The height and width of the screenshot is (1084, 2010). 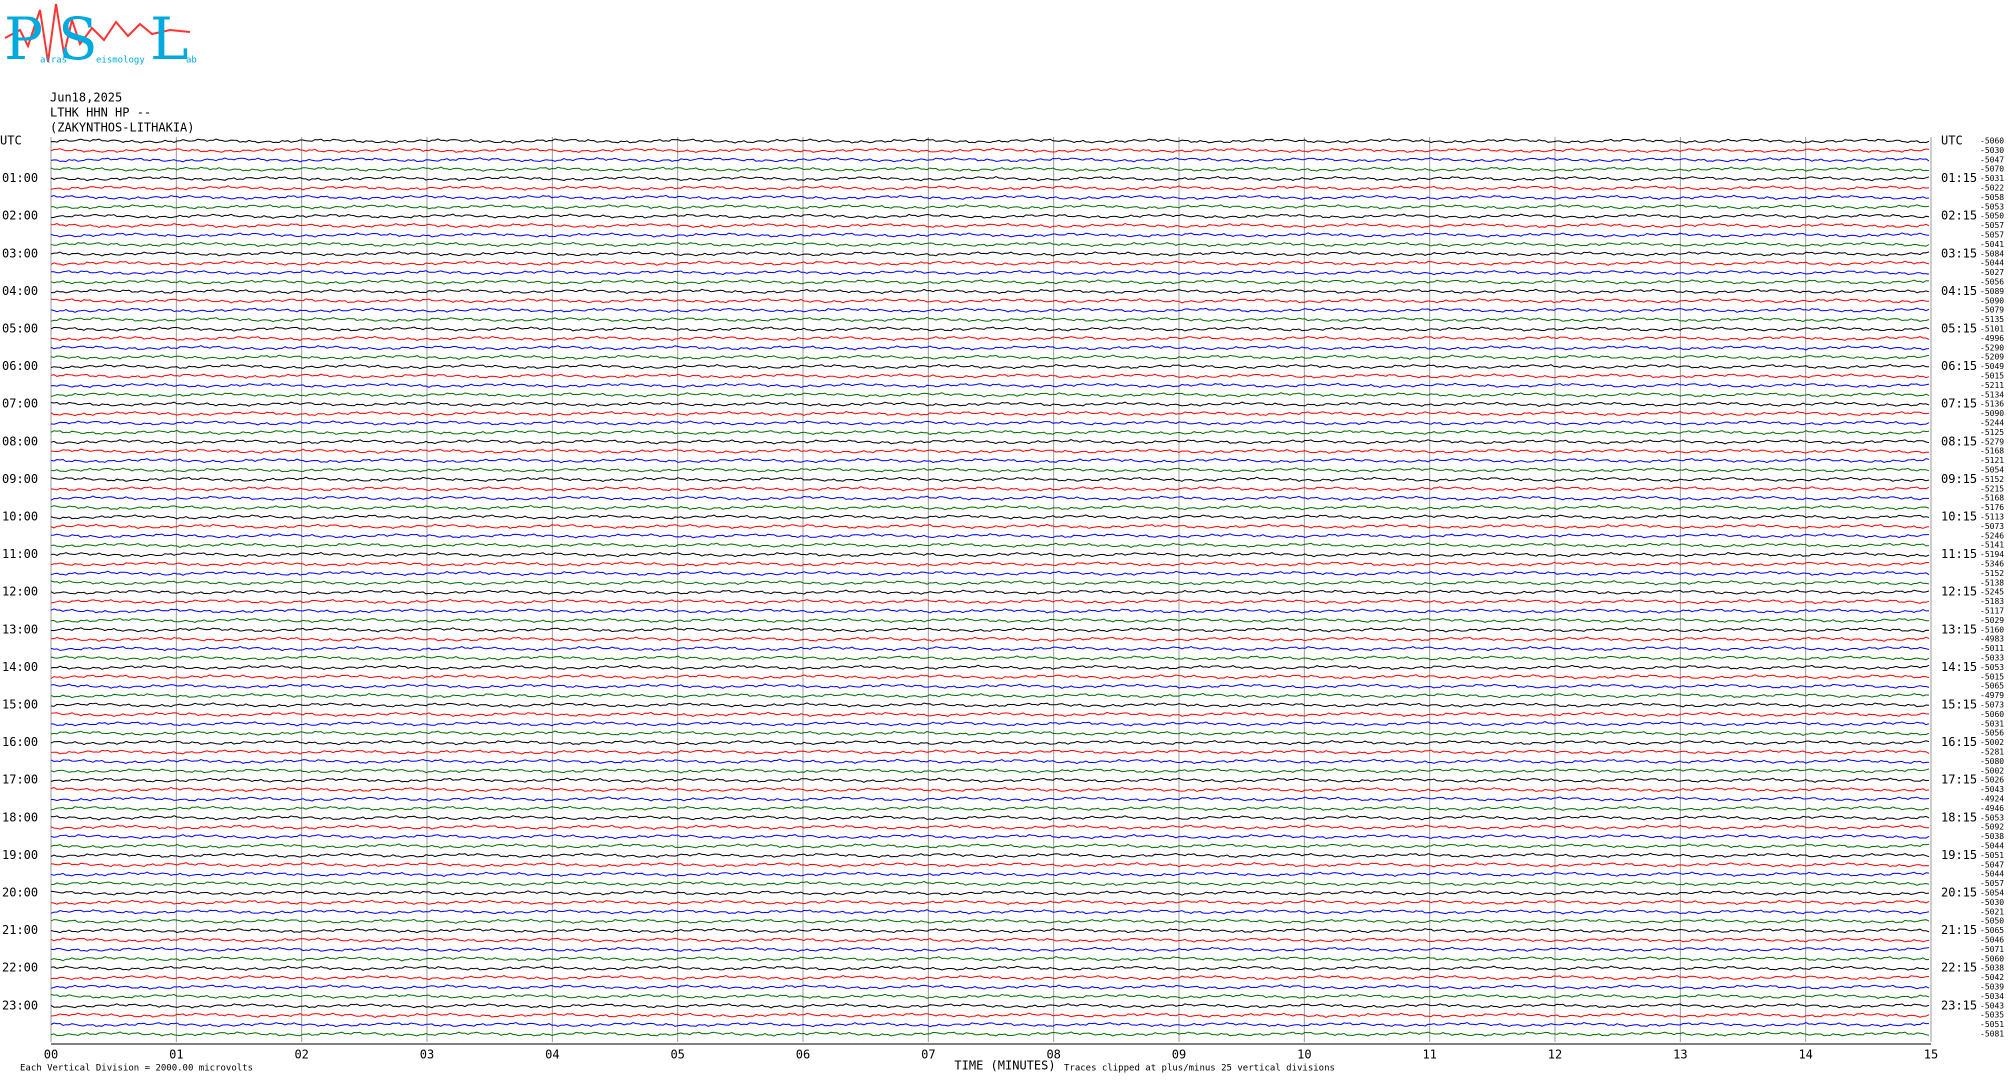 What do you see at coordinates (427, 1055) in the screenshot?
I see `x-tick-label: 03` at bounding box center [427, 1055].